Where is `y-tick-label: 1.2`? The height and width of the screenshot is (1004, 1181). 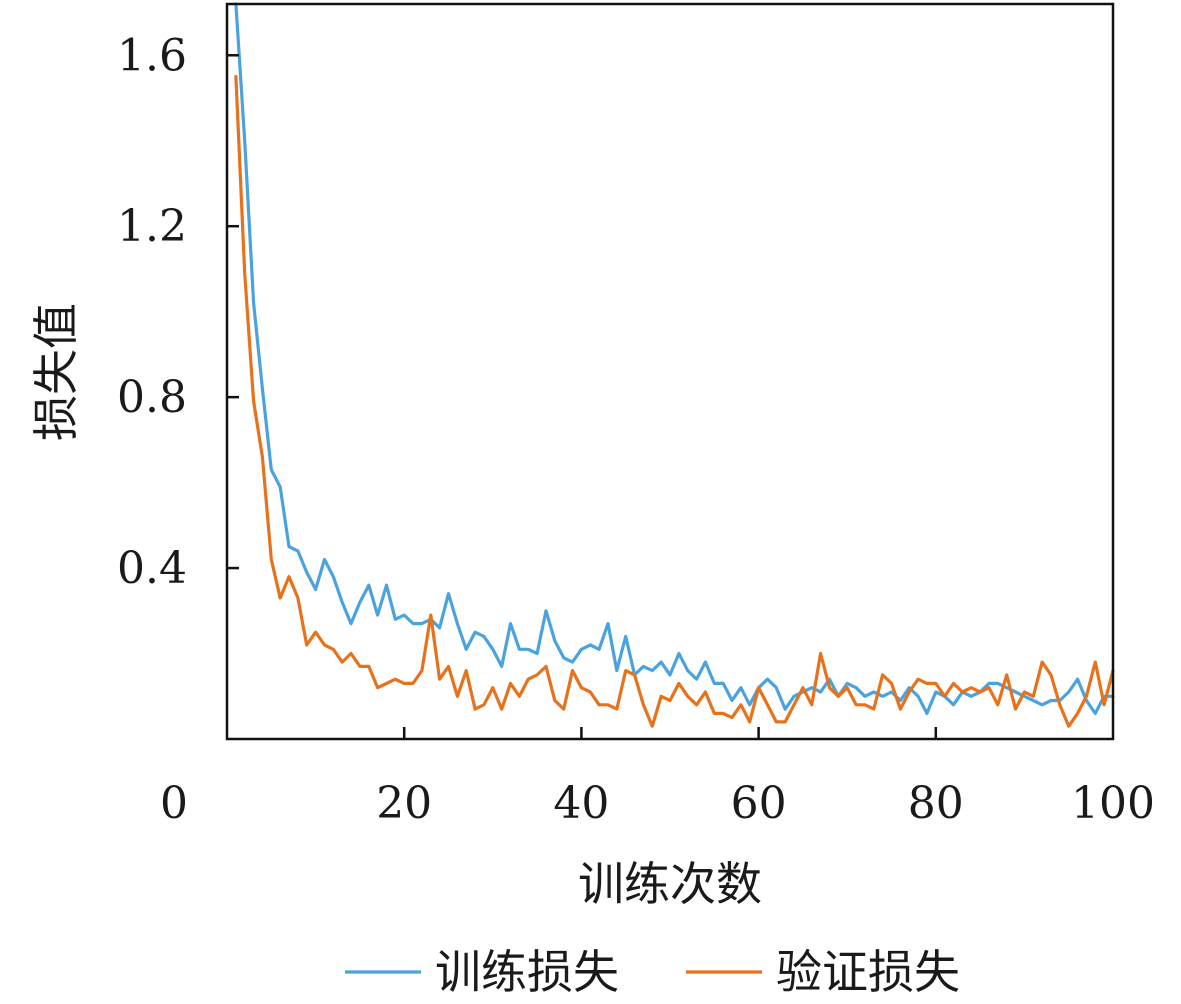 y-tick-label: 1.2 is located at coordinates (152, 226).